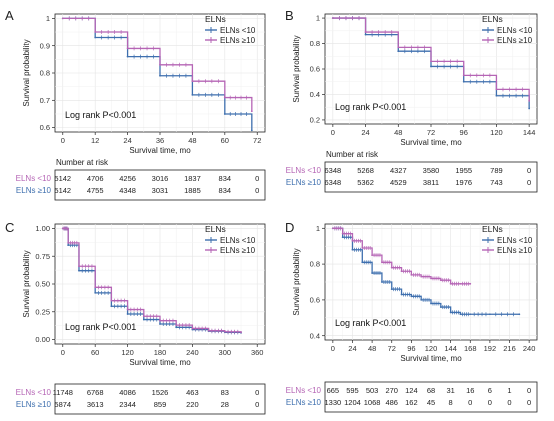  What do you see at coordinates (372, 348) in the screenshot?
I see `x-tick-label: 48` at bounding box center [372, 348].